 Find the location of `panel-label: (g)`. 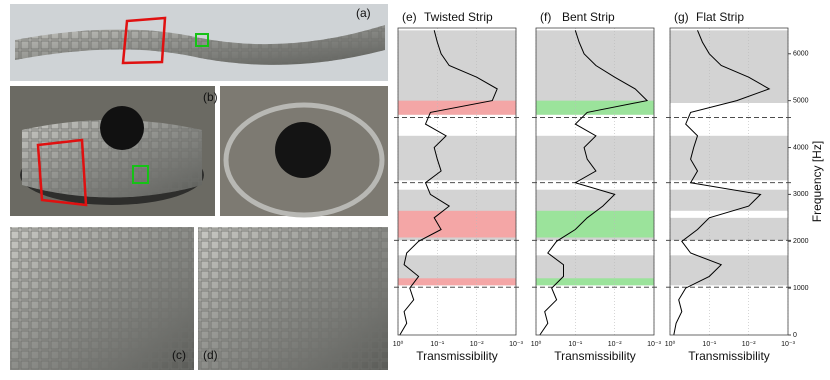

panel-label: (g) is located at coordinates (681, 17).